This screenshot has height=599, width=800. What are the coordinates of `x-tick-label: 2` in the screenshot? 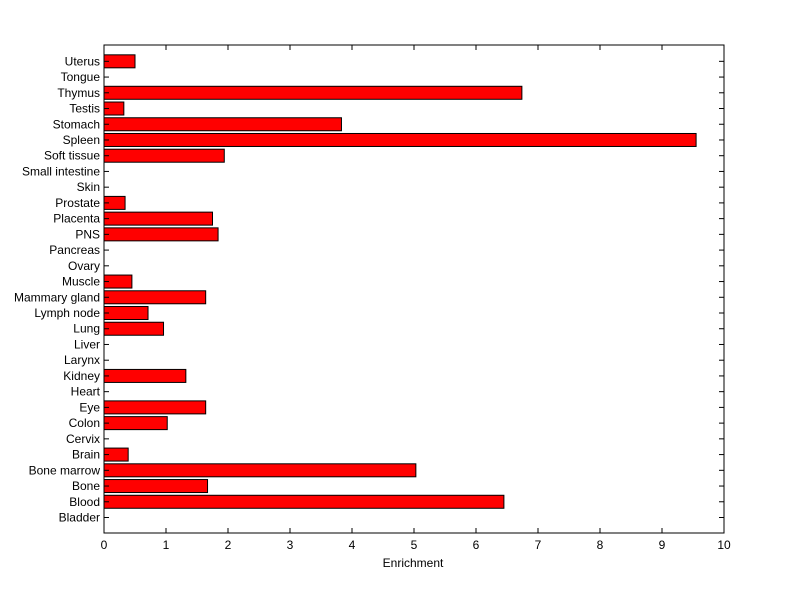 It's located at (228, 545).